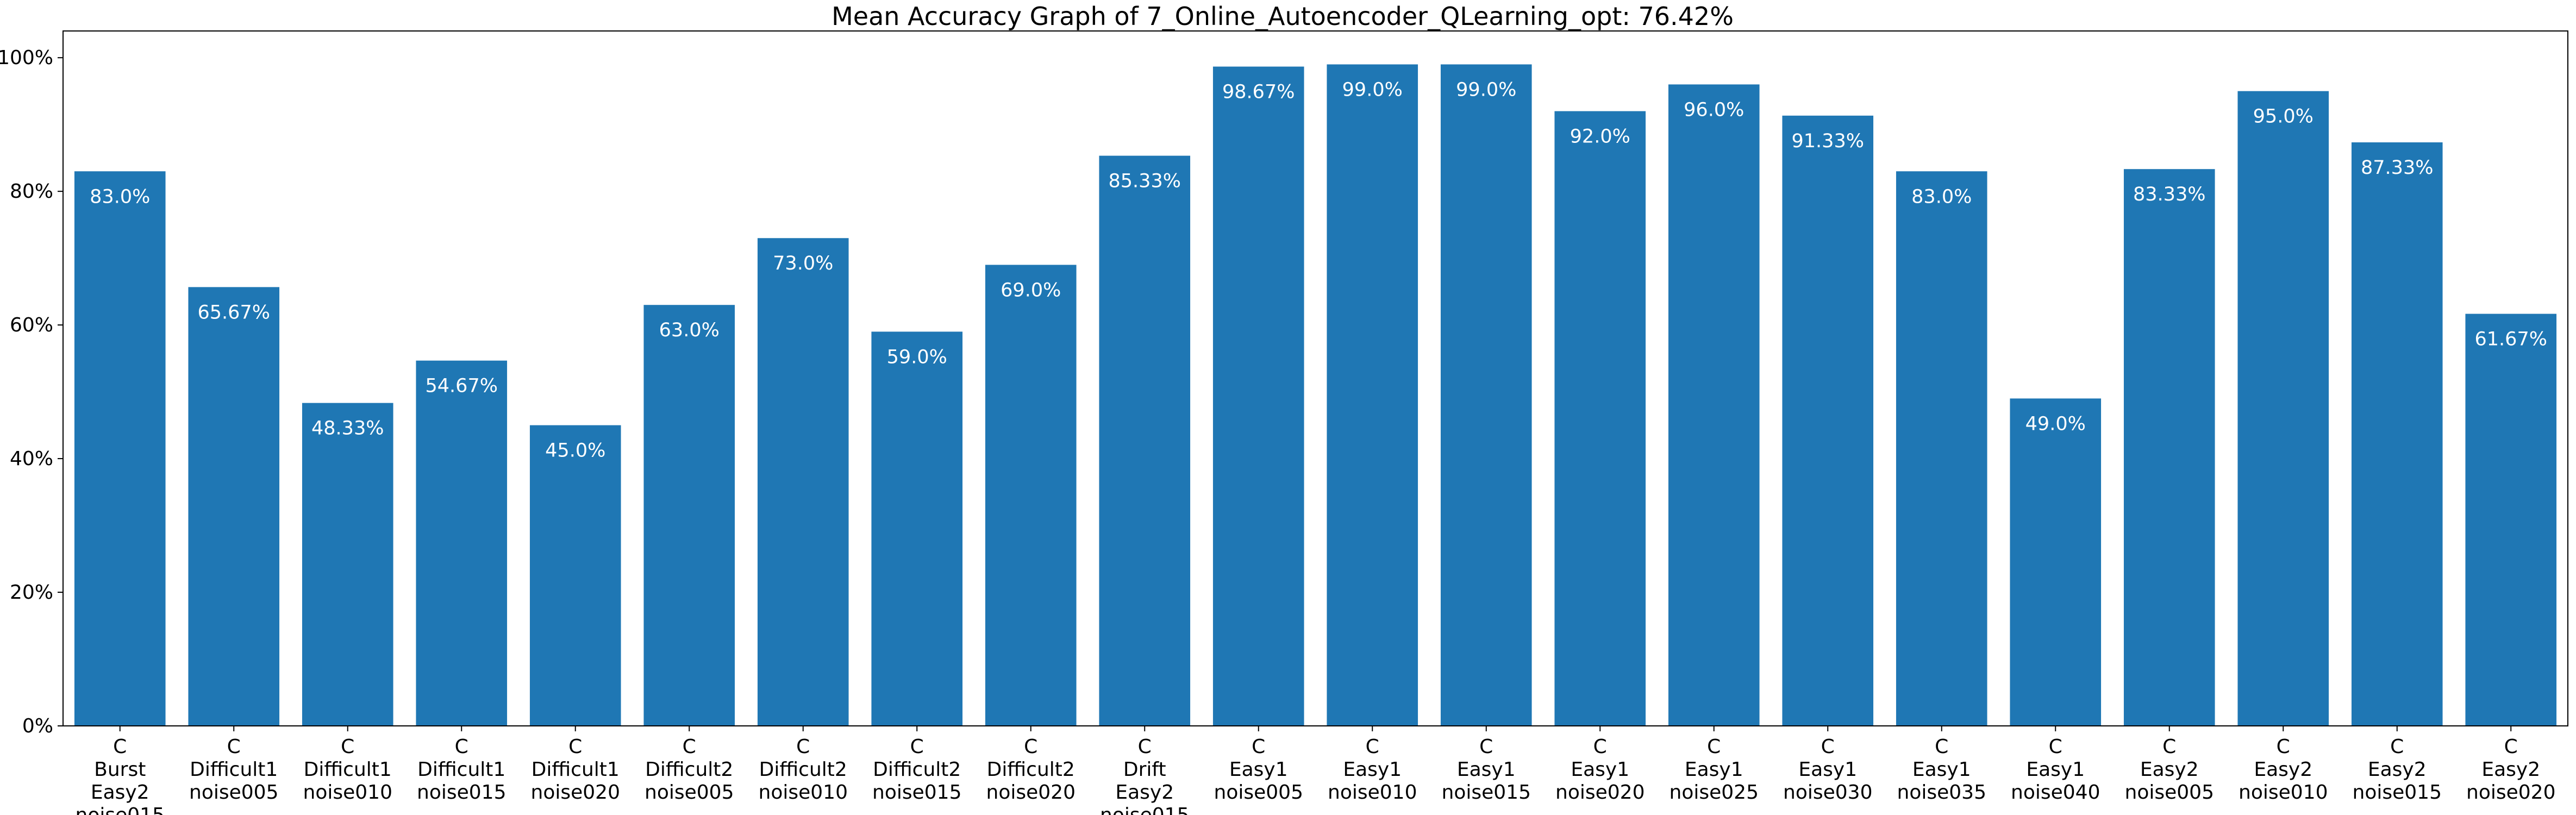 The width and height of the screenshot is (2576, 815). What do you see at coordinates (689, 330) in the screenshot?
I see `bar-value-label: 63.0%` at bounding box center [689, 330].